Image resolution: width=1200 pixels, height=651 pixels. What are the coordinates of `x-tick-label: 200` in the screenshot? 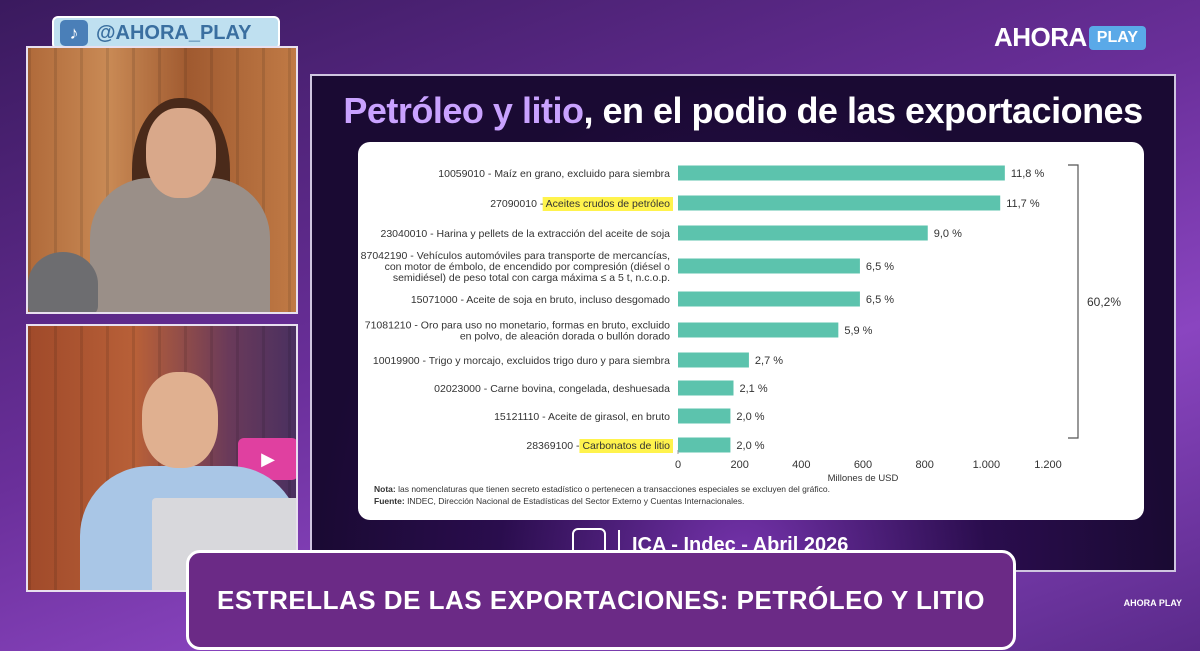 It's located at (739, 465).